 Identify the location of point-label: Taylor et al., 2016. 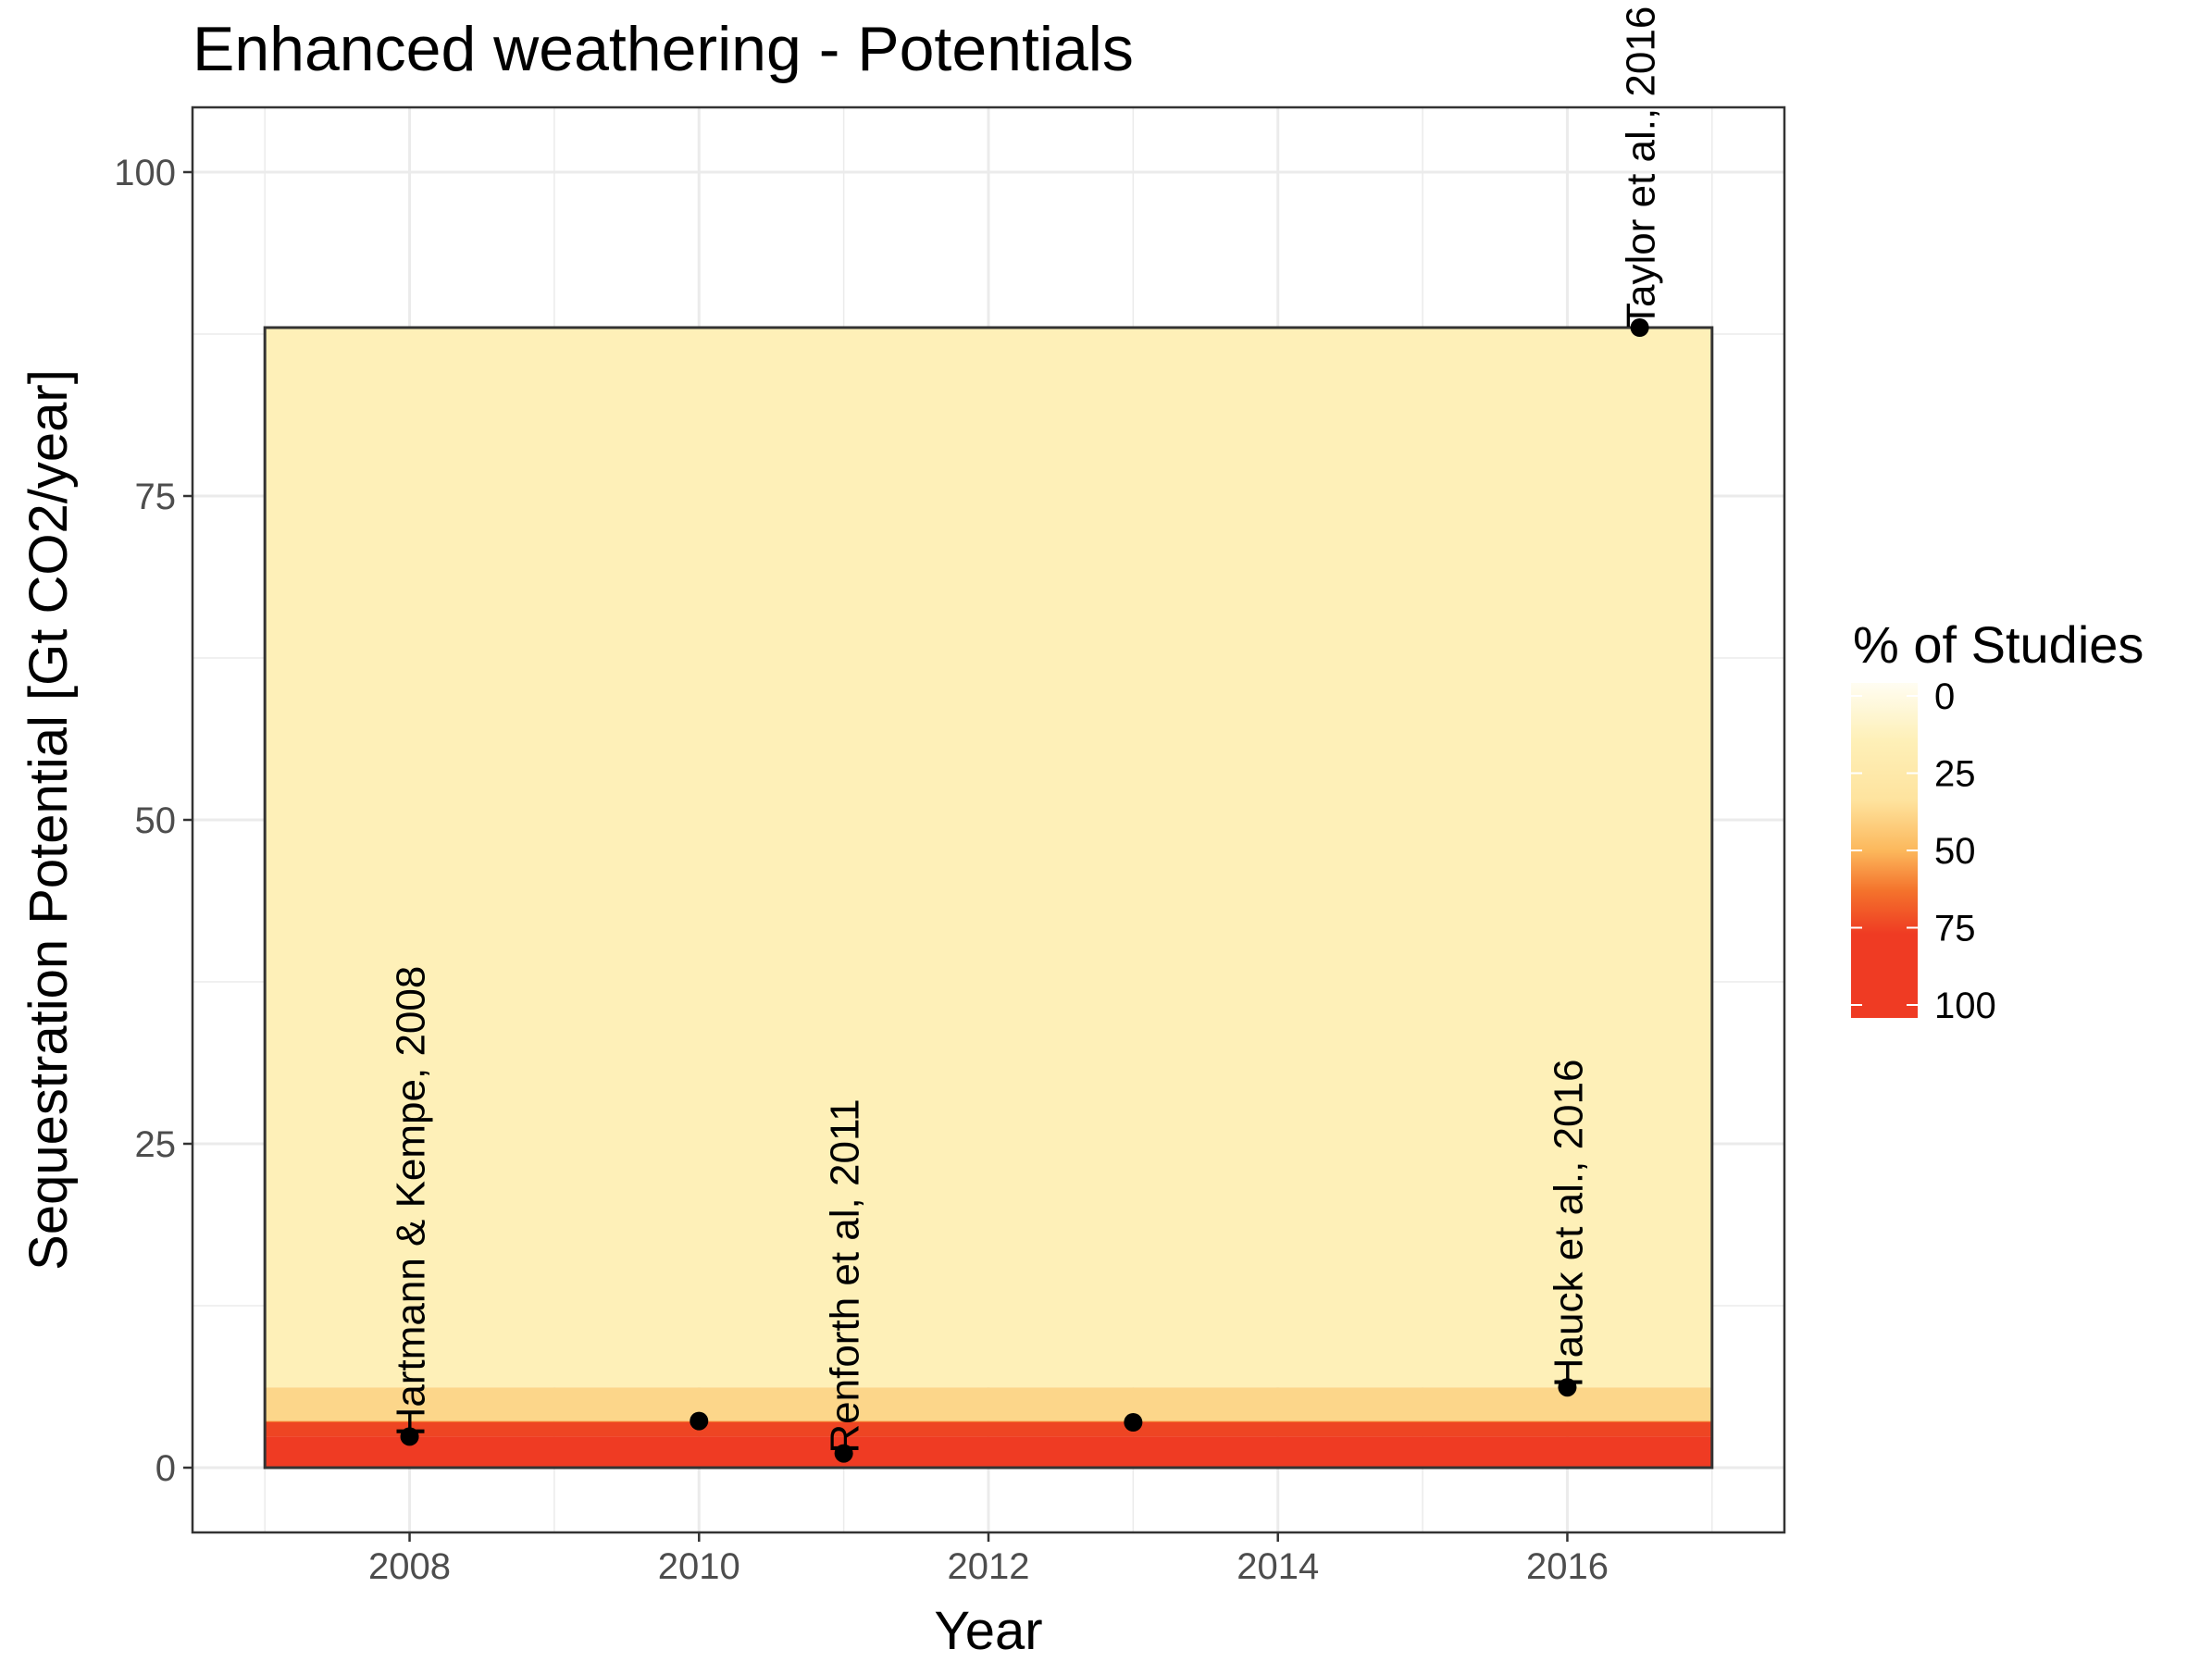
(1641, 167).